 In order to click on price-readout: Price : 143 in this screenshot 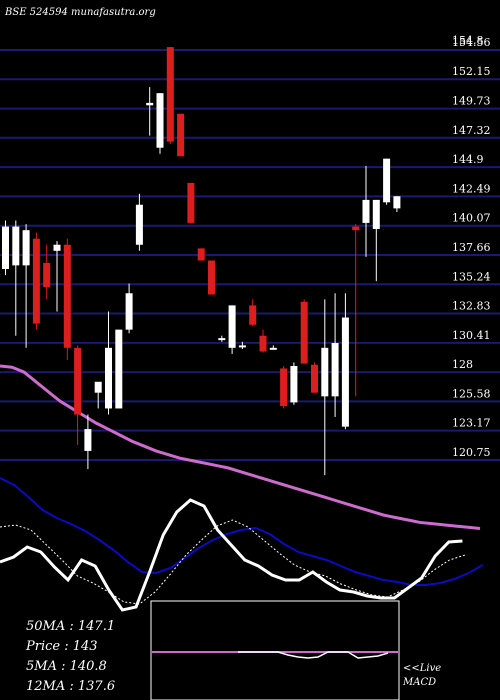, I will do `click(61, 646)`.